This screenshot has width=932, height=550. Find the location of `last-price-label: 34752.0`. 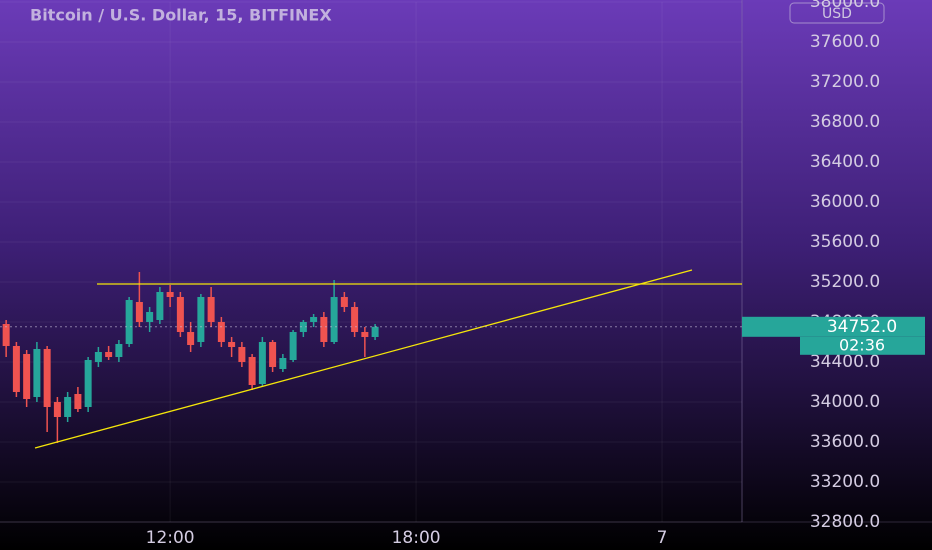

last-price-label: 34752.0 is located at coordinates (862, 327).